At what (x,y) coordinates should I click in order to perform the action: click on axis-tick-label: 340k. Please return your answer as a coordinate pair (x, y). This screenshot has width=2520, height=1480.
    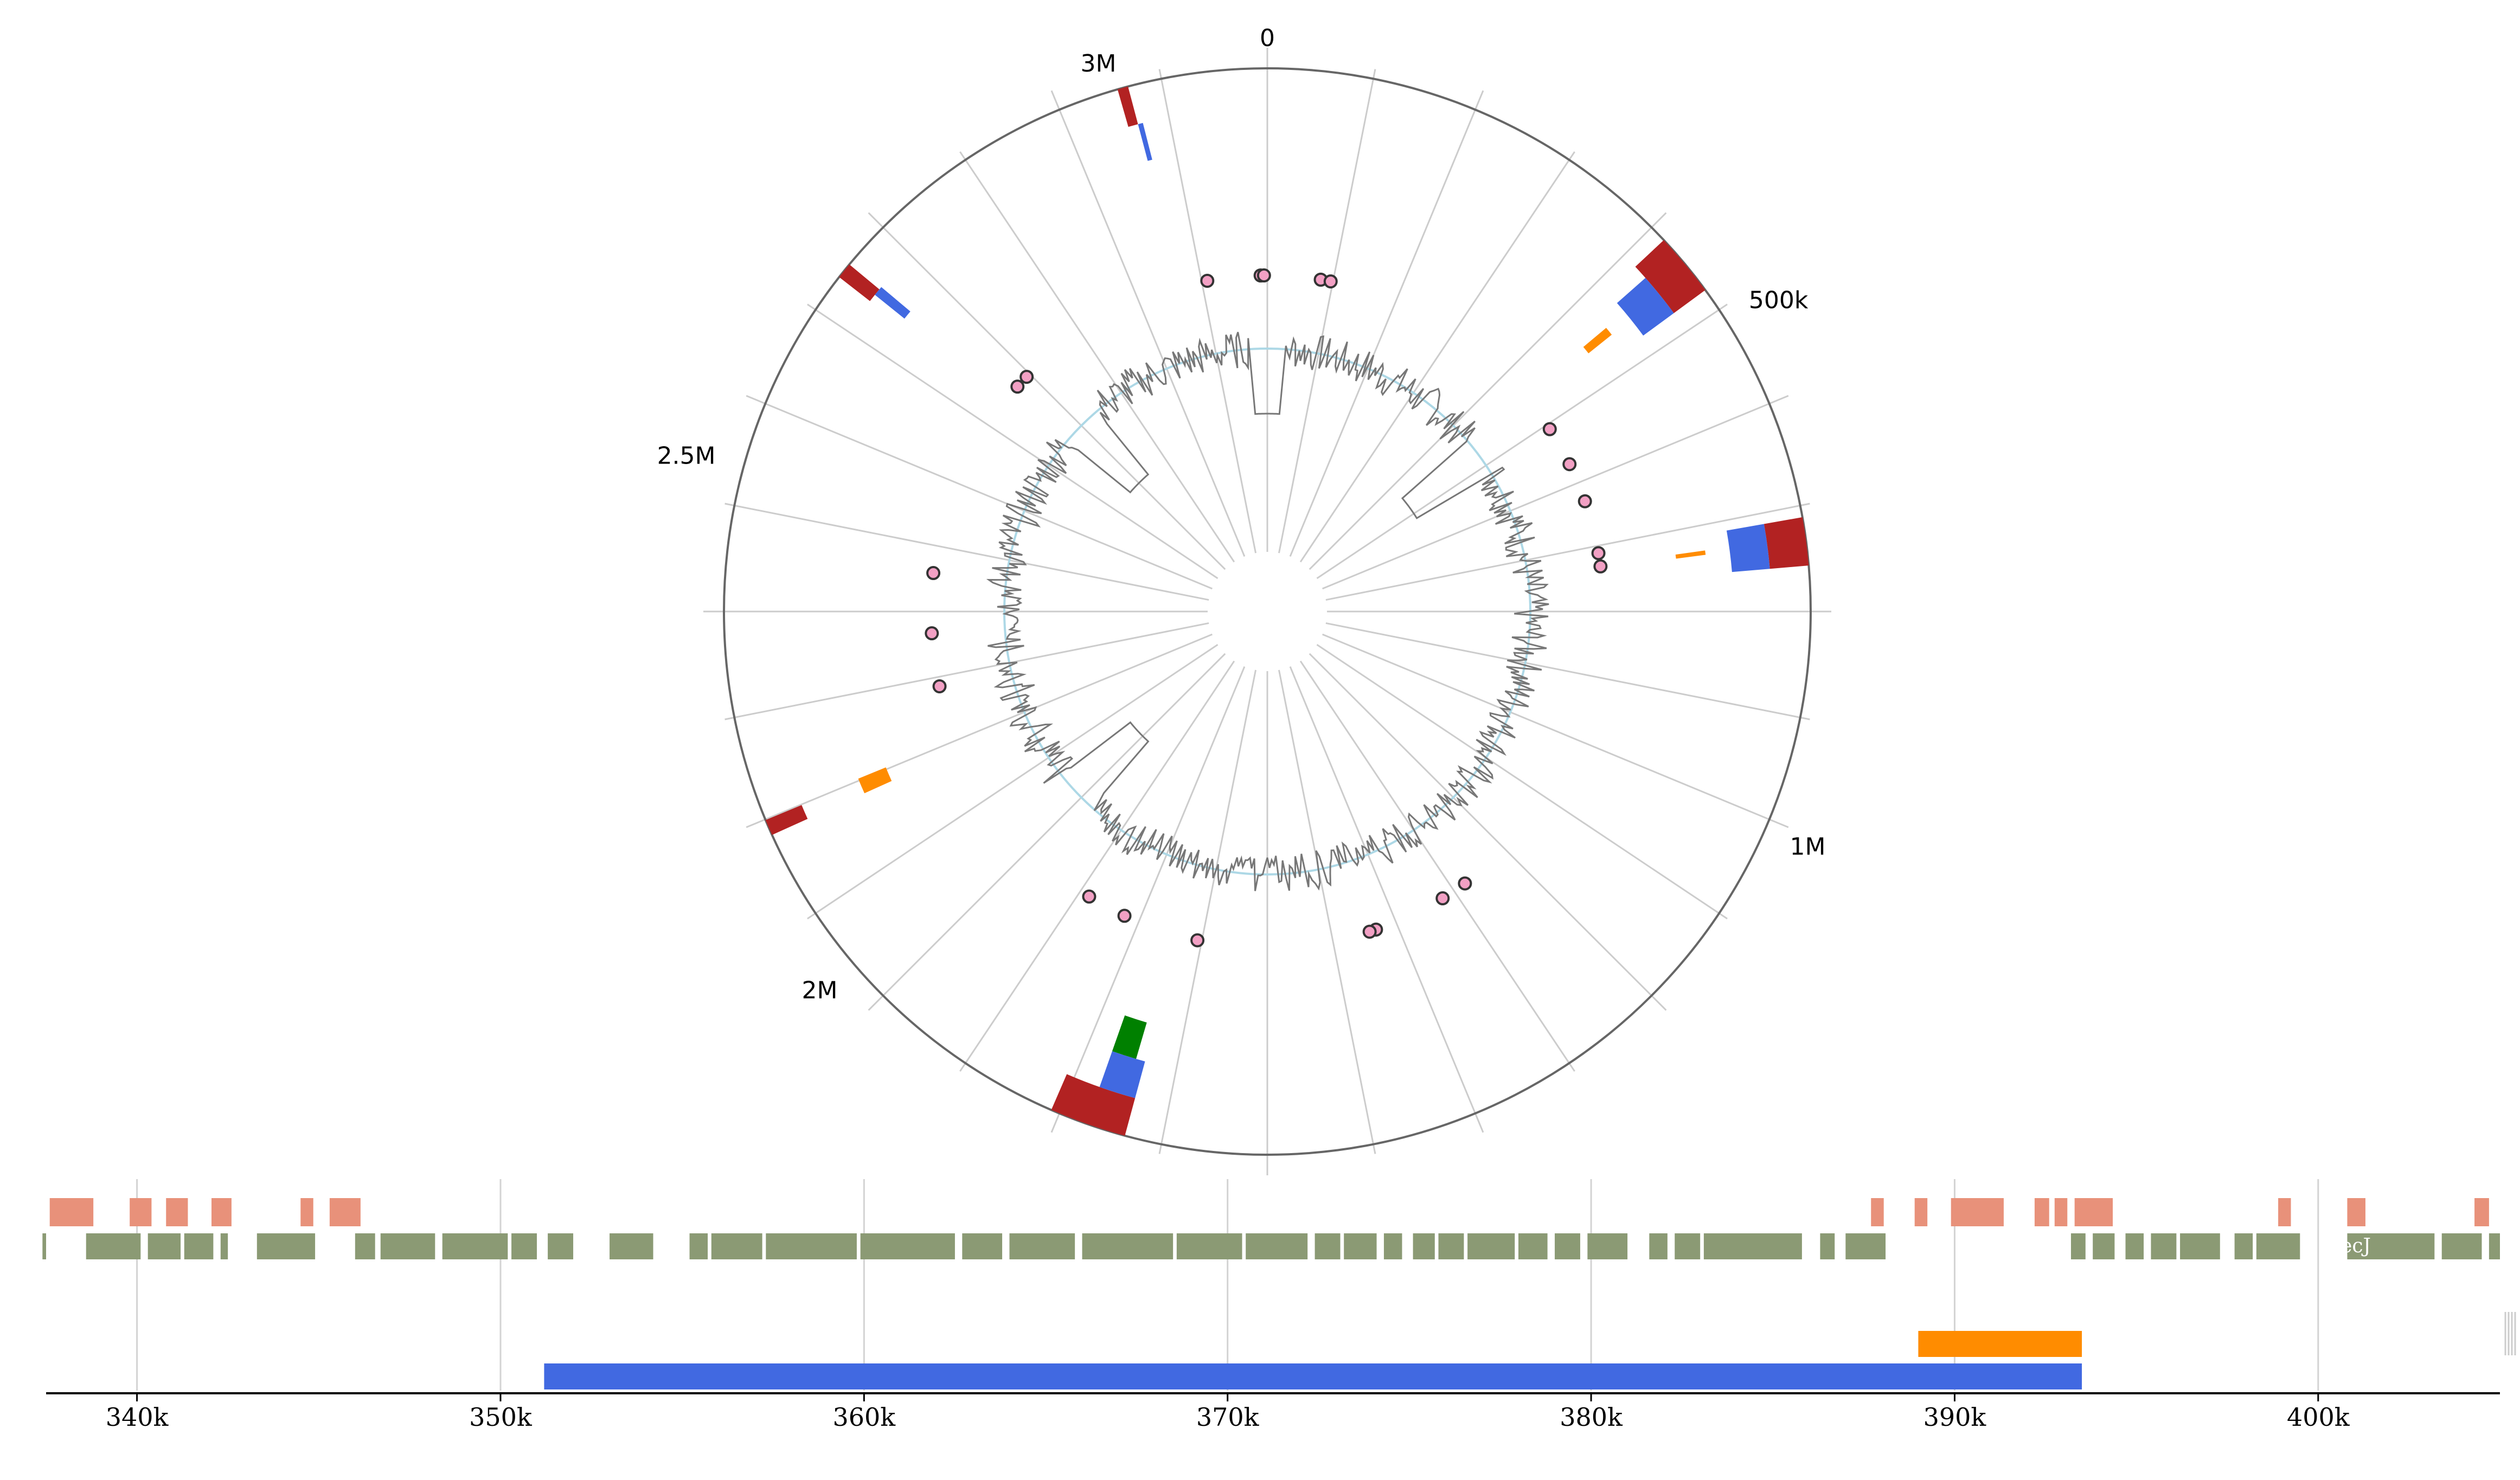
    Looking at the image, I should click on (137, 1417).